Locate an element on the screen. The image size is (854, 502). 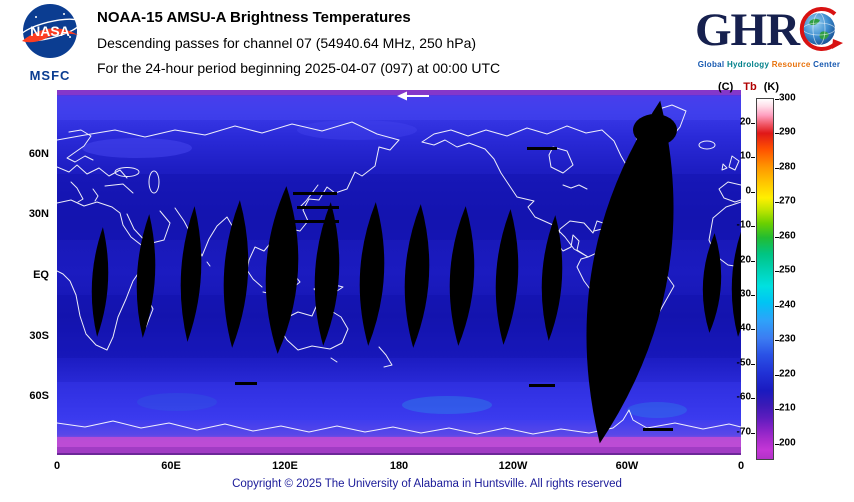
ghrc-logo: GHR Global Hydrology Resource Center is located at coordinates (769, 42).